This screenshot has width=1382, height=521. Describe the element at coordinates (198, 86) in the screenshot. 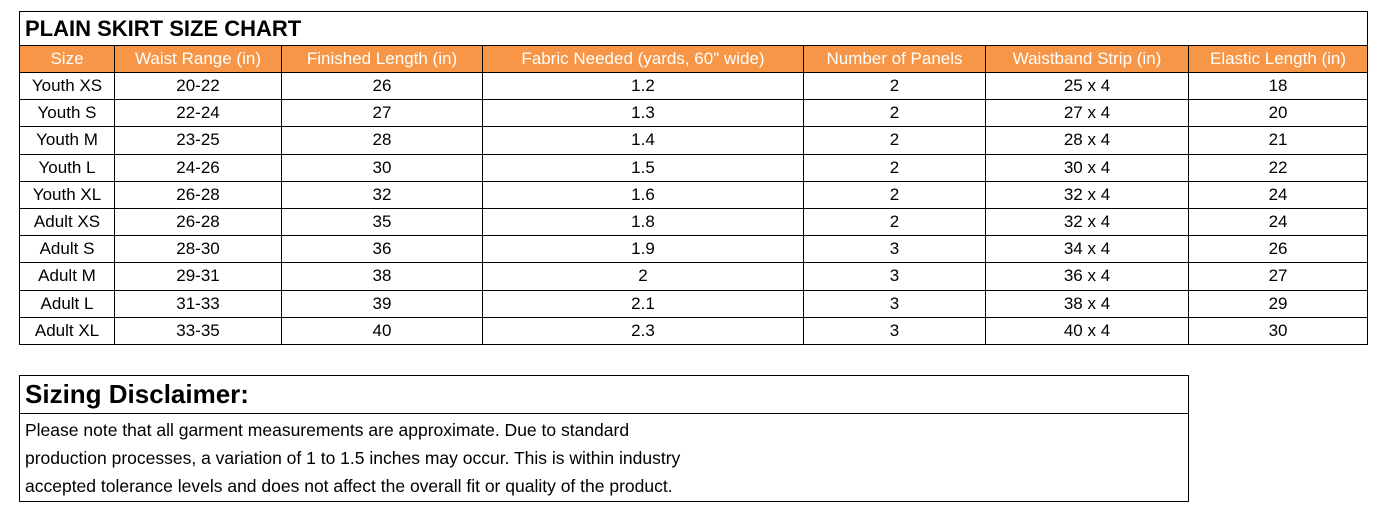

I see `cell-waist-range: 20-22` at that location.